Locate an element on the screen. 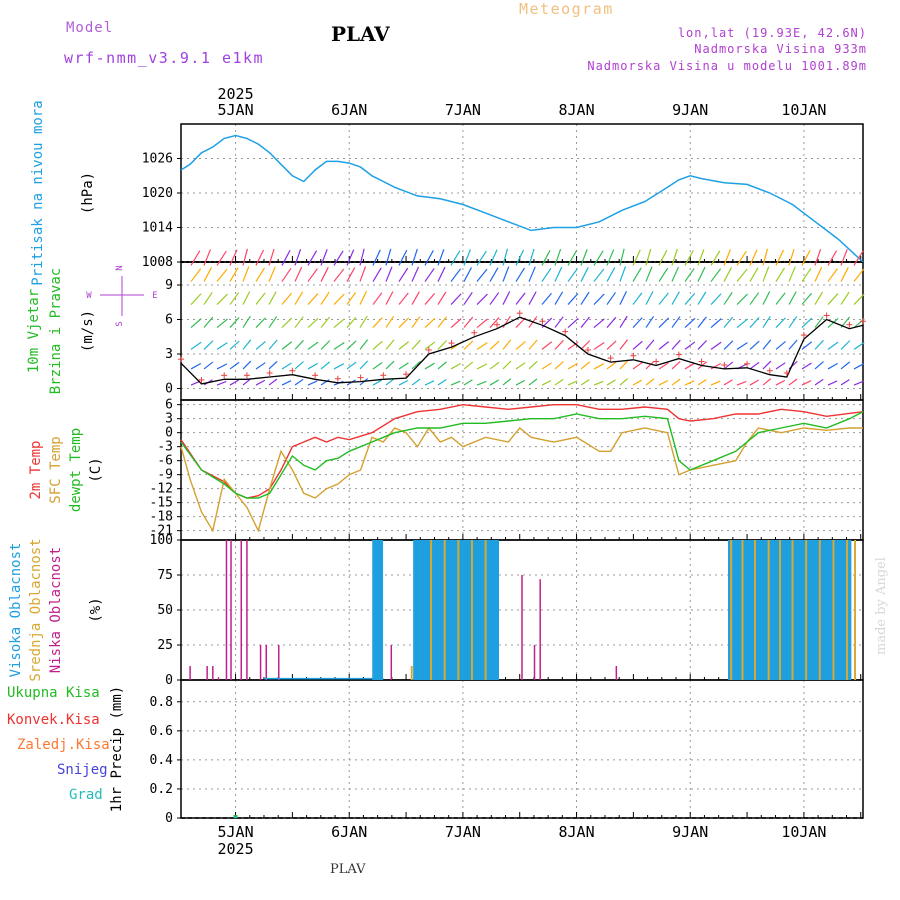 This screenshot has height=900, width=900. compass-e: E is located at coordinates (154, 296).